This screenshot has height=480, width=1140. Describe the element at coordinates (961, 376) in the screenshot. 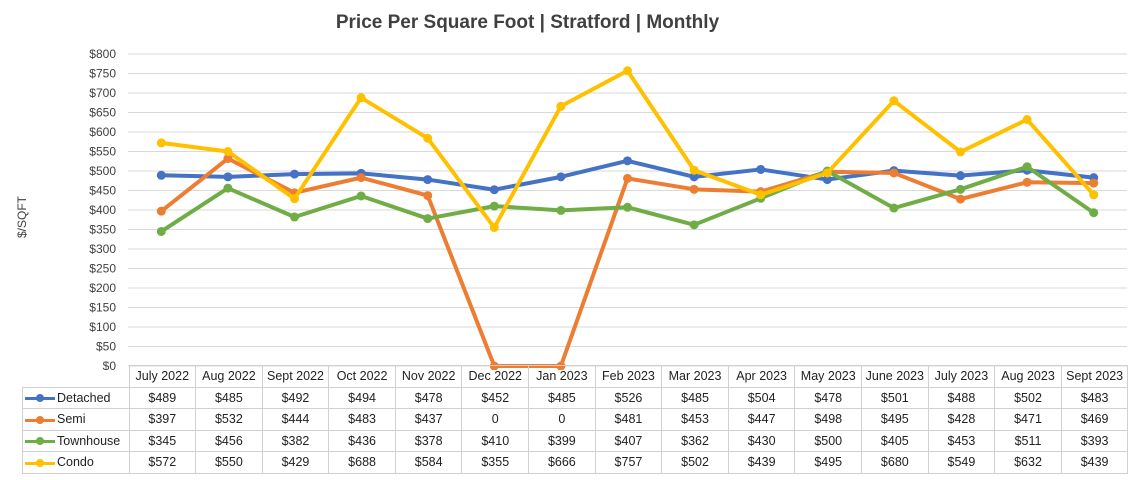

I see `x-tick-label: July 2023` at that location.